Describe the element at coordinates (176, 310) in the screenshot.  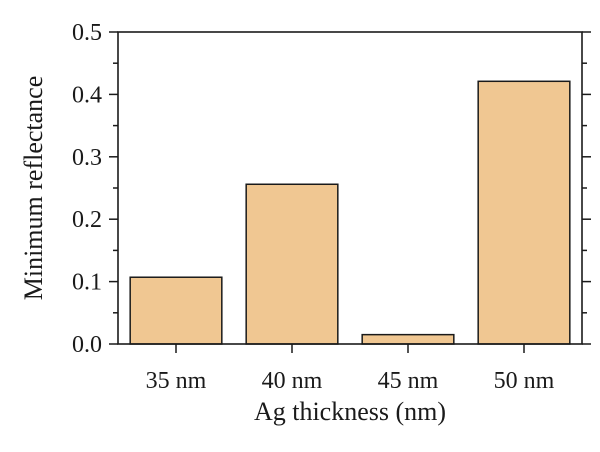
I see `bar-35-nm` at that location.